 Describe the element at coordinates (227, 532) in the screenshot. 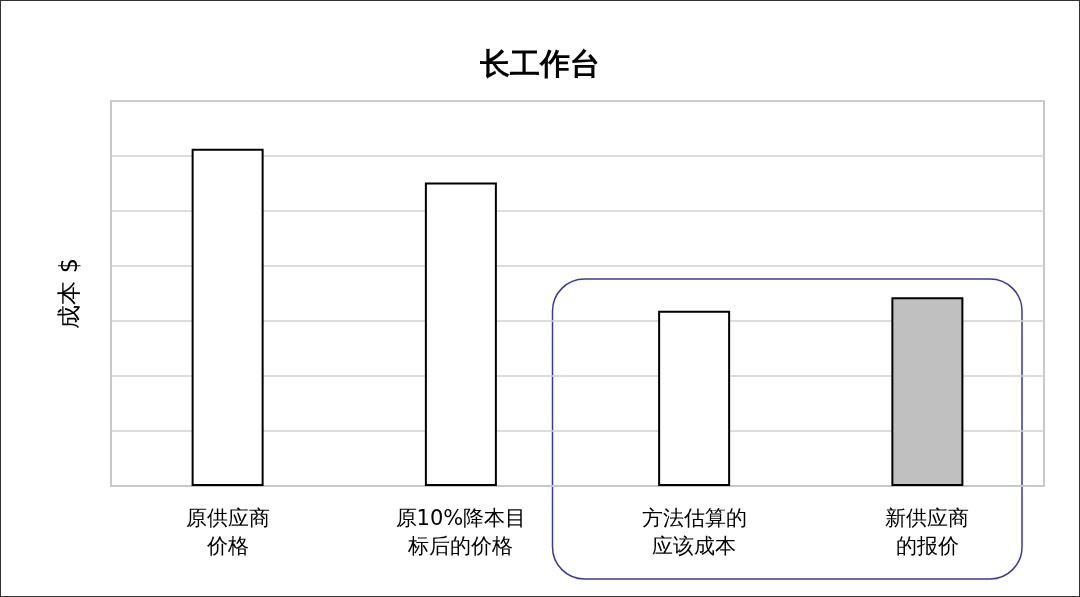

I see `x-tick-label: 原供应商价格` at that location.